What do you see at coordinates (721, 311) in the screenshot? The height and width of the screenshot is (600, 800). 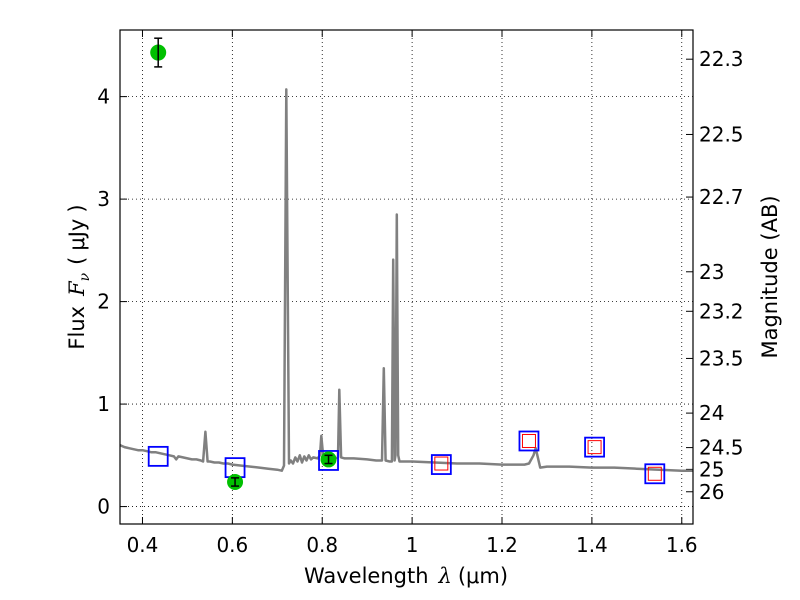 I see `y2-tick-label: 23.2` at bounding box center [721, 311].